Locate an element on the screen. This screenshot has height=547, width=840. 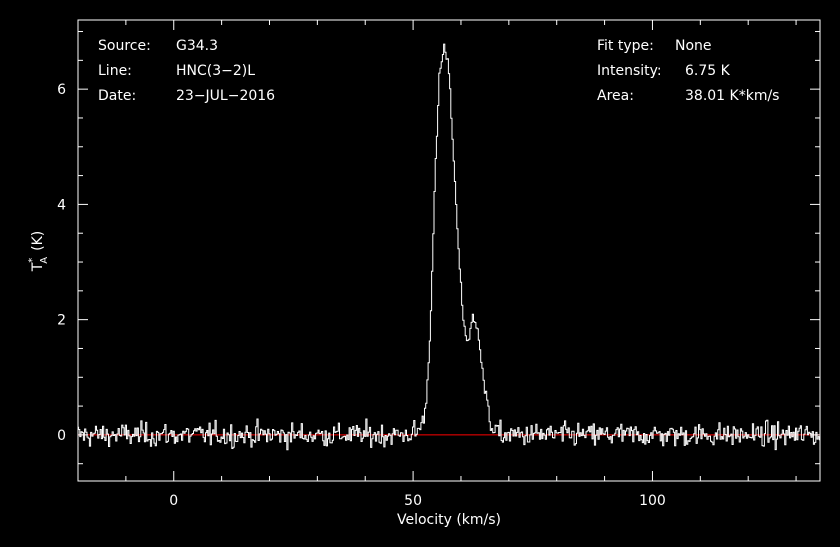
y-tick-label: 0 is located at coordinates (61, 436).